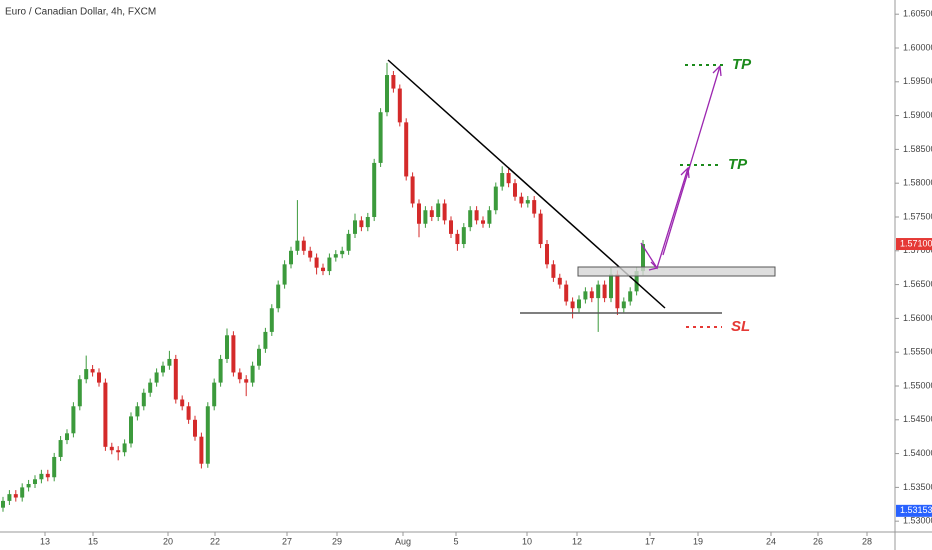 This screenshot has height=550, width=932. Describe the element at coordinates (917, 14) in the screenshot. I see `y-tick-label: 1.60500` at that location.